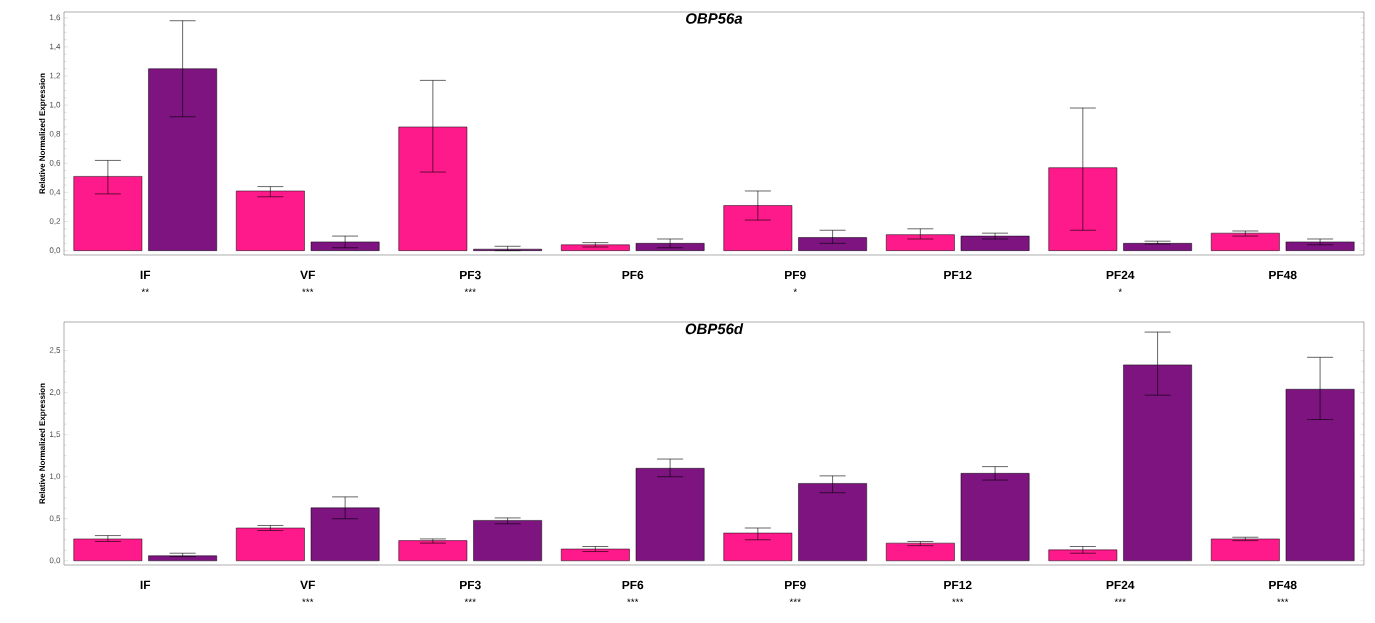 The width and height of the screenshot is (1375, 623). I want to click on chart-title: OBP56d, so click(714, 329).